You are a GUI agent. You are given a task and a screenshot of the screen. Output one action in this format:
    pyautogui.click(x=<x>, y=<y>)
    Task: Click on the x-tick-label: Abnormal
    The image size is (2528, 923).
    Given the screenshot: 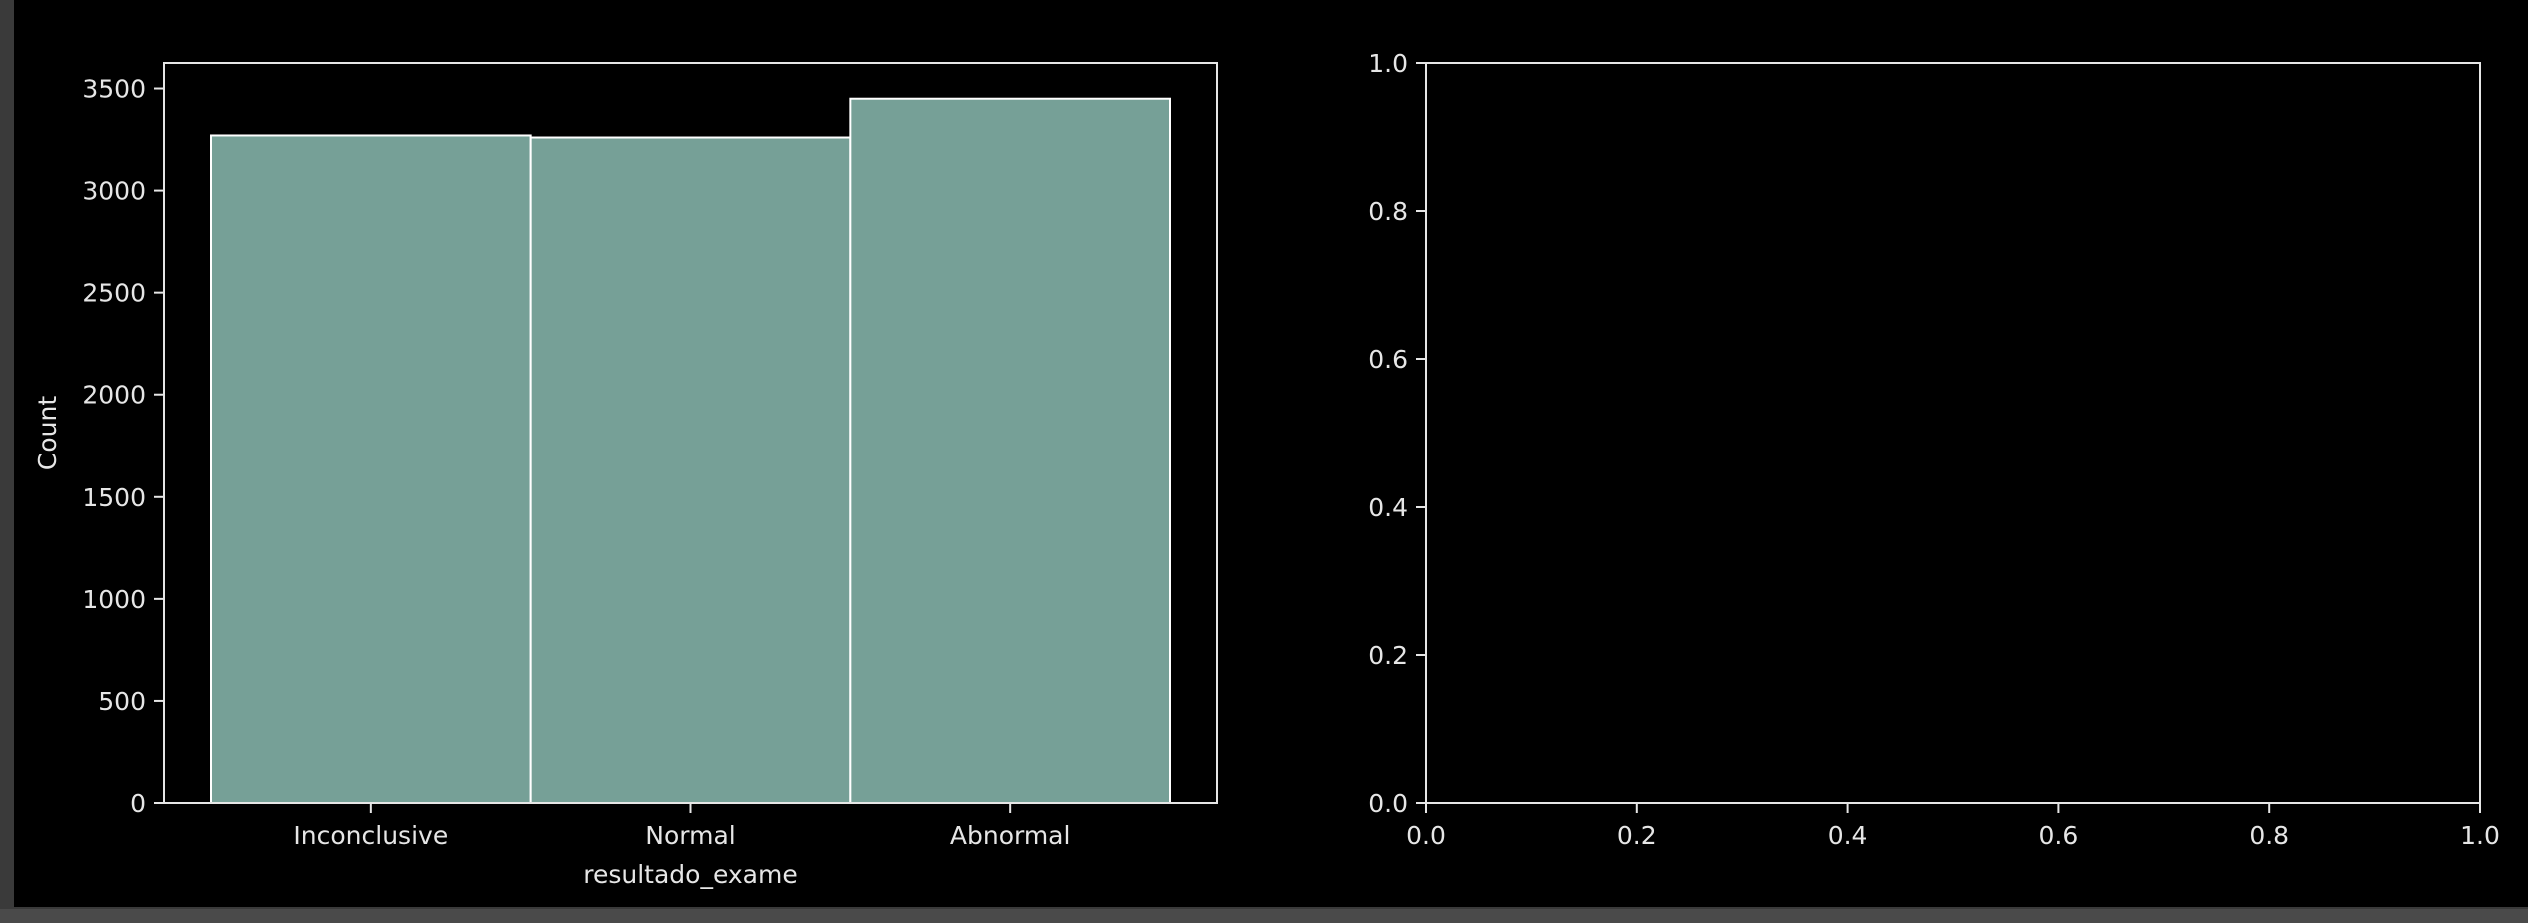 What is the action you would take?
    pyautogui.click(x=1010, y=835)
    